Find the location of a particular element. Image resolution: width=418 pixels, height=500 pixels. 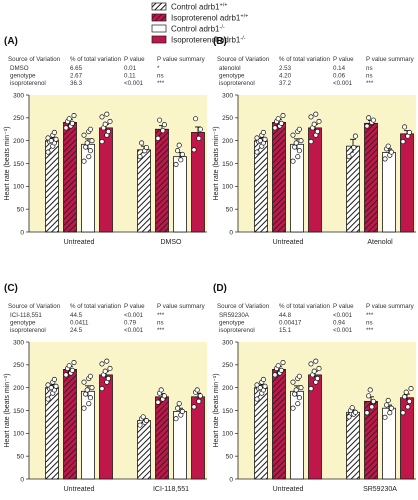

stats-cell-1-1: 2.67 is located at coordinates (76, 76).